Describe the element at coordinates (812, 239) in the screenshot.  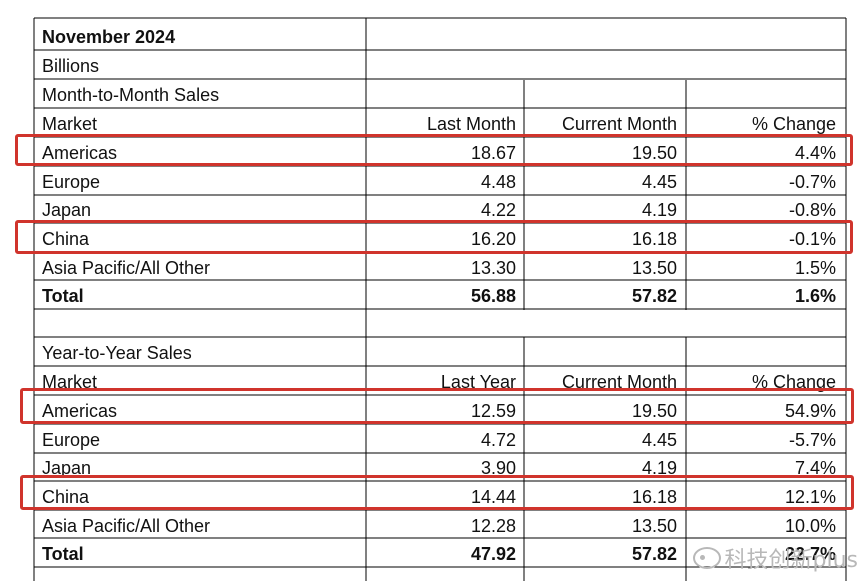
I see `row-change: -0.1%` at that location.